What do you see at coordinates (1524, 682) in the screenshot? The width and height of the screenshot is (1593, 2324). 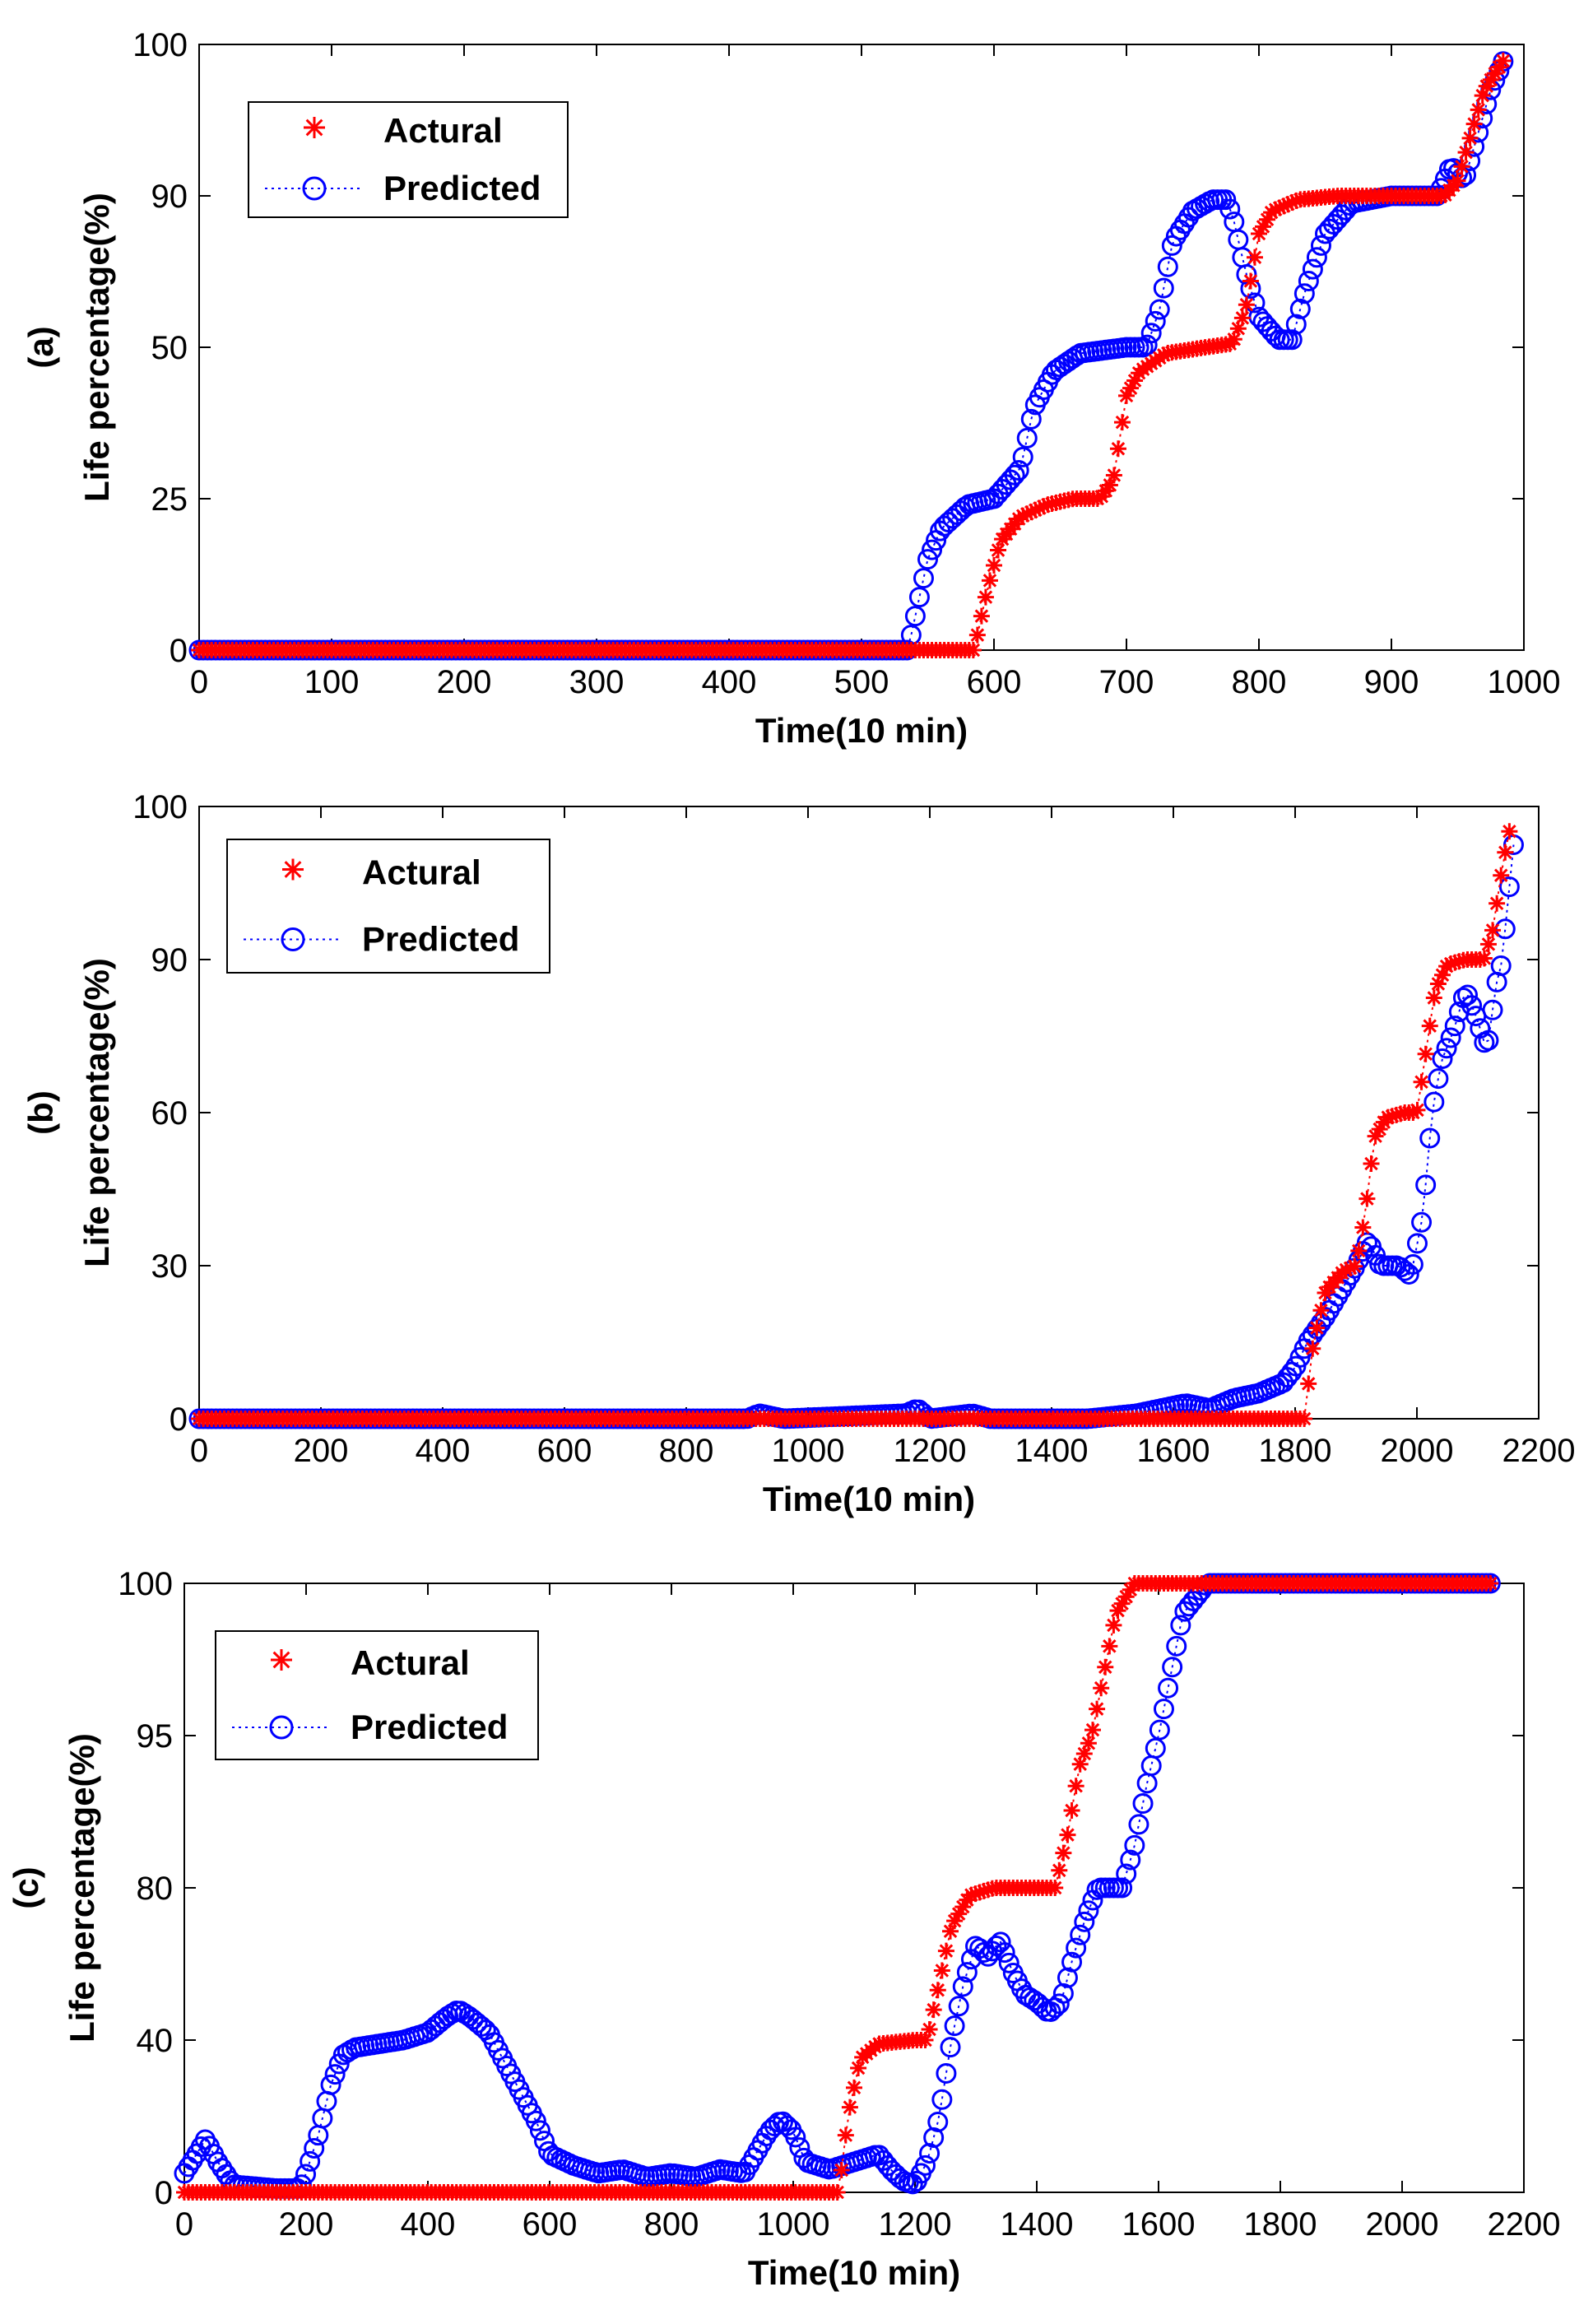 I see `x-tick-label: 1000` at bounding box center [1524, 682].